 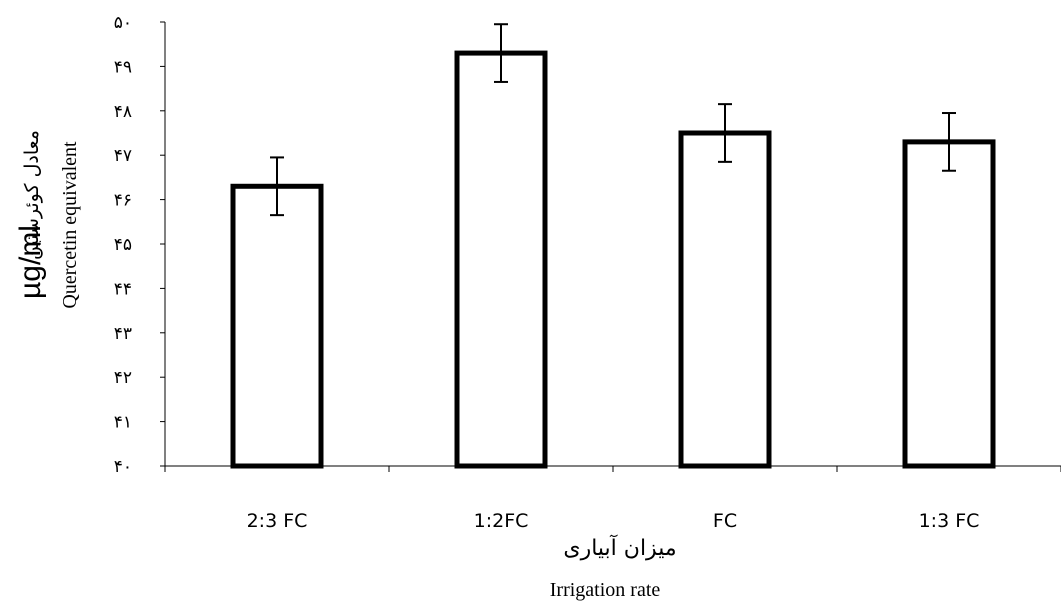 What do you see at coordinates (605, 590) in the screenshot?
I see `x-axis-label: Irrigation rate` at bounding box center [605, 590].